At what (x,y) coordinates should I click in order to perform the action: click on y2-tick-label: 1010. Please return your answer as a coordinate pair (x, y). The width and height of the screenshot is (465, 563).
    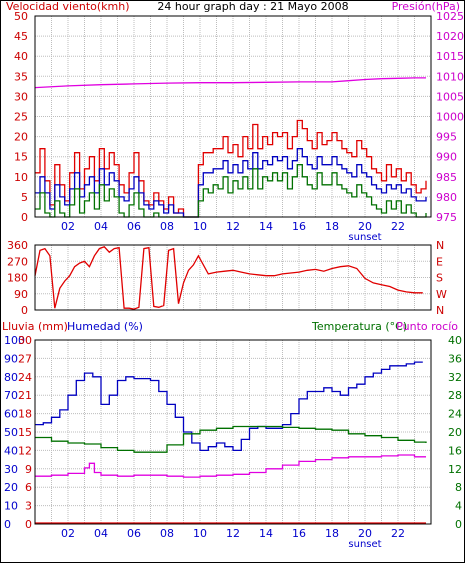
    Looking at the image, I should click on (450, 76).